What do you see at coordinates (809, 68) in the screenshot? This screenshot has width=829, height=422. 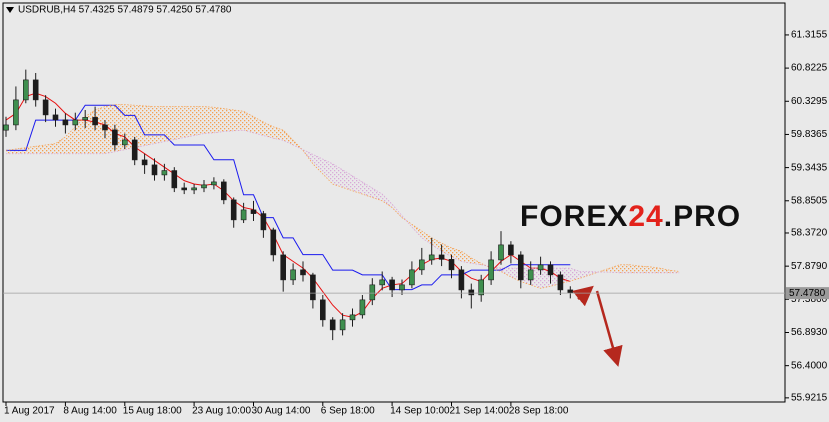 I see `y-tick-label: 60.8225` at bounding box center [809, 68].